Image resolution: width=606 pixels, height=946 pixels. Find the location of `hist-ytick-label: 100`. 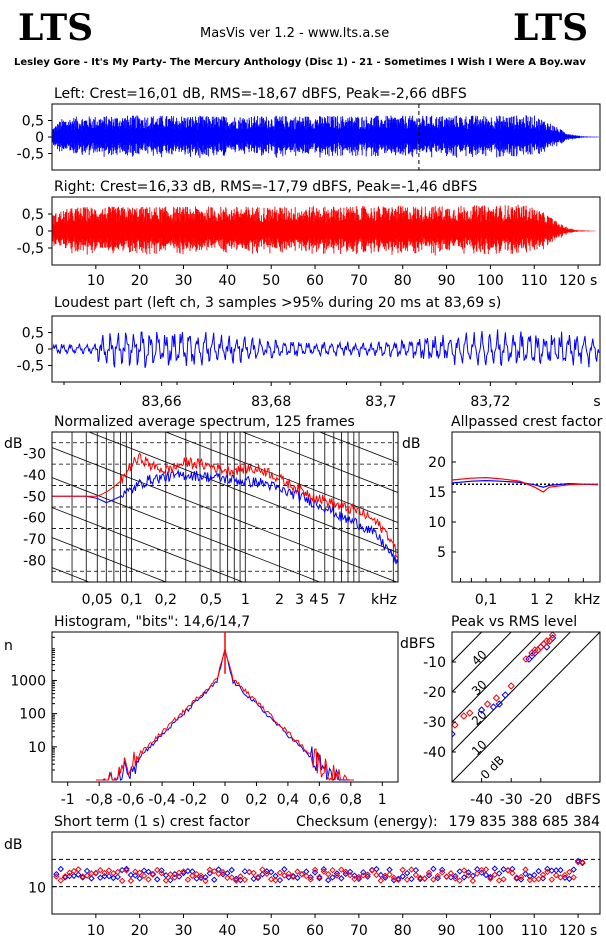

hist-ytick-label: 100 is located at coordinates (32, 715).